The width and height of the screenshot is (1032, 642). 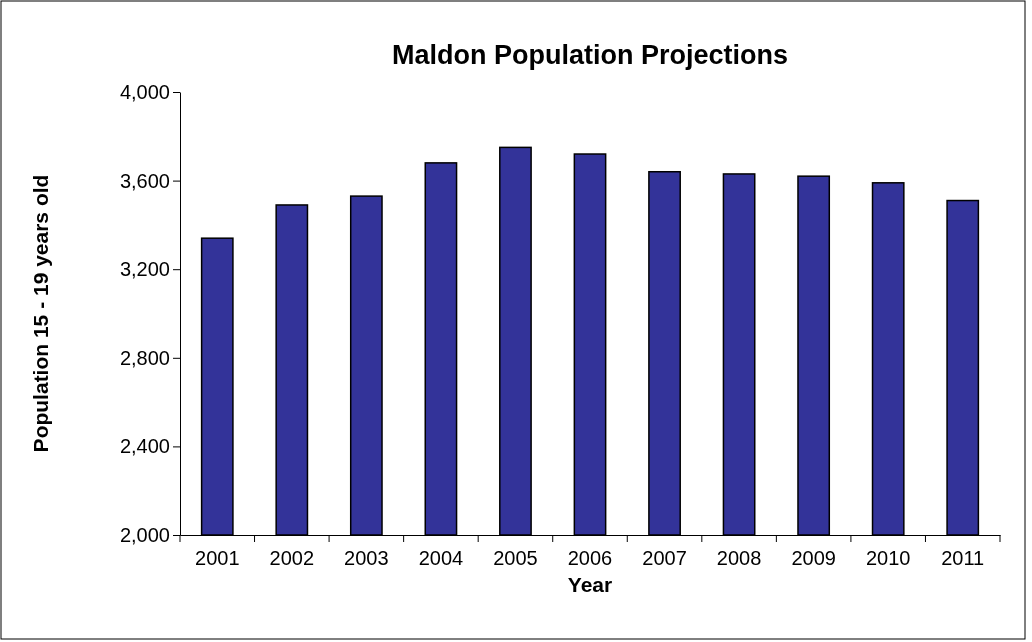 I want to click on x-tick-label: 2008, so click(x=739, y=558).